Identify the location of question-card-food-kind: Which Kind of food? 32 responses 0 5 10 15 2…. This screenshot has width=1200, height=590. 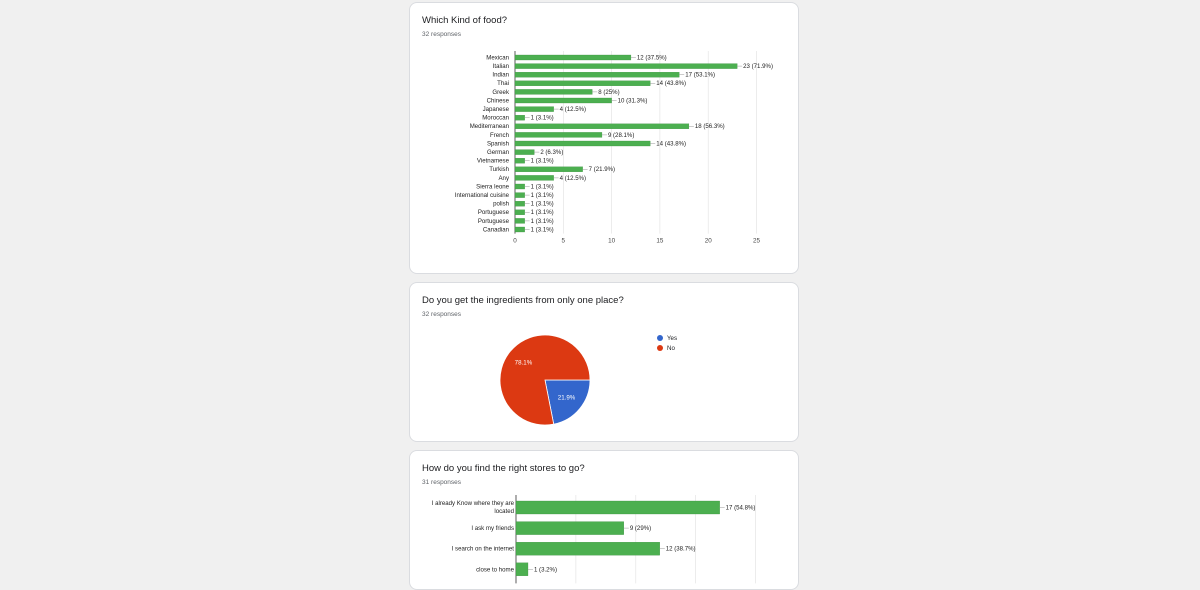
(604, 138).